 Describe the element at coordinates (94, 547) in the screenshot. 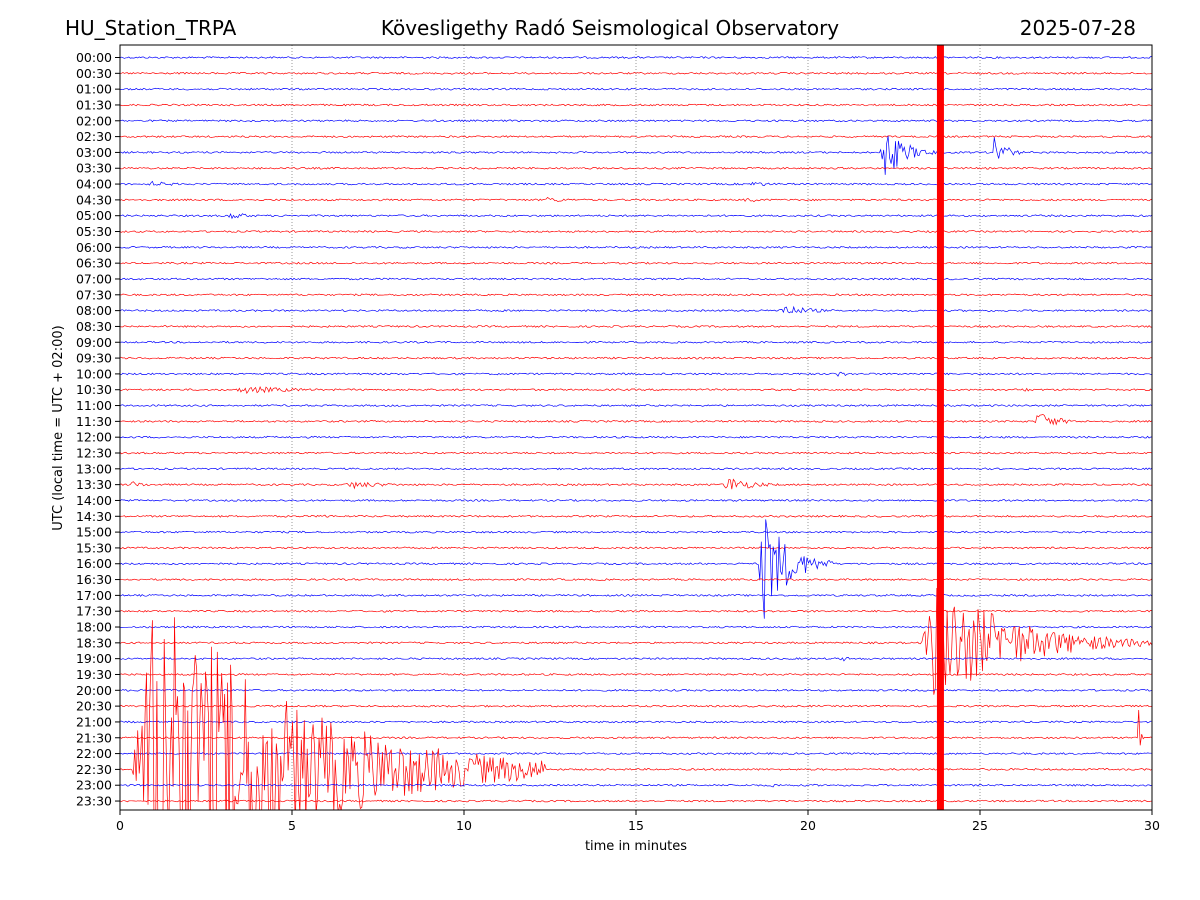

I see `y-tick-label: 15:30` at that location.